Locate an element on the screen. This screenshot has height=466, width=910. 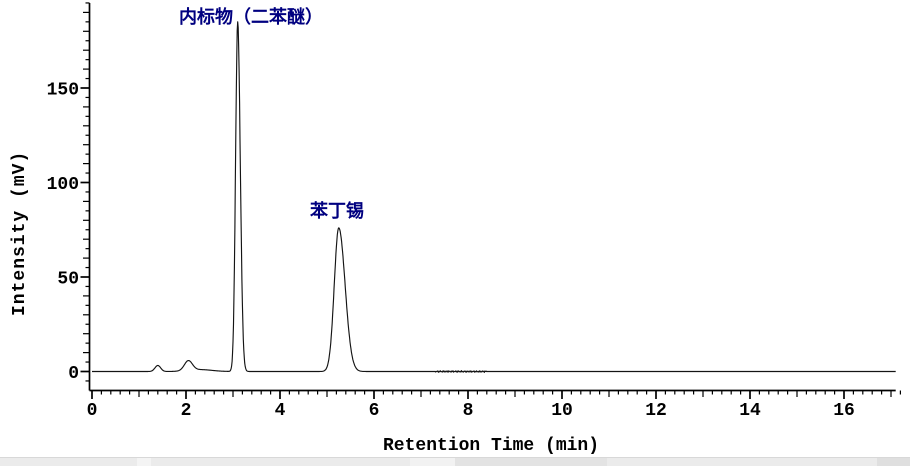
svg-text: 150 is located at coordinates (63, 91).